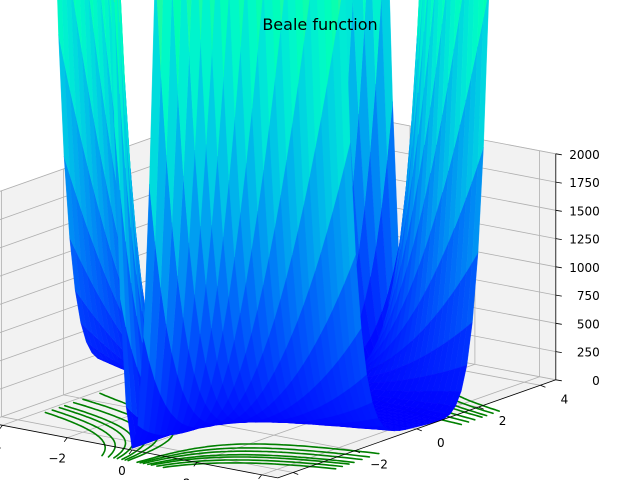 Image resolution: width=640 pixels, height=480 pixels. I want to click on y-tick-label: 4, so click(565, 399).